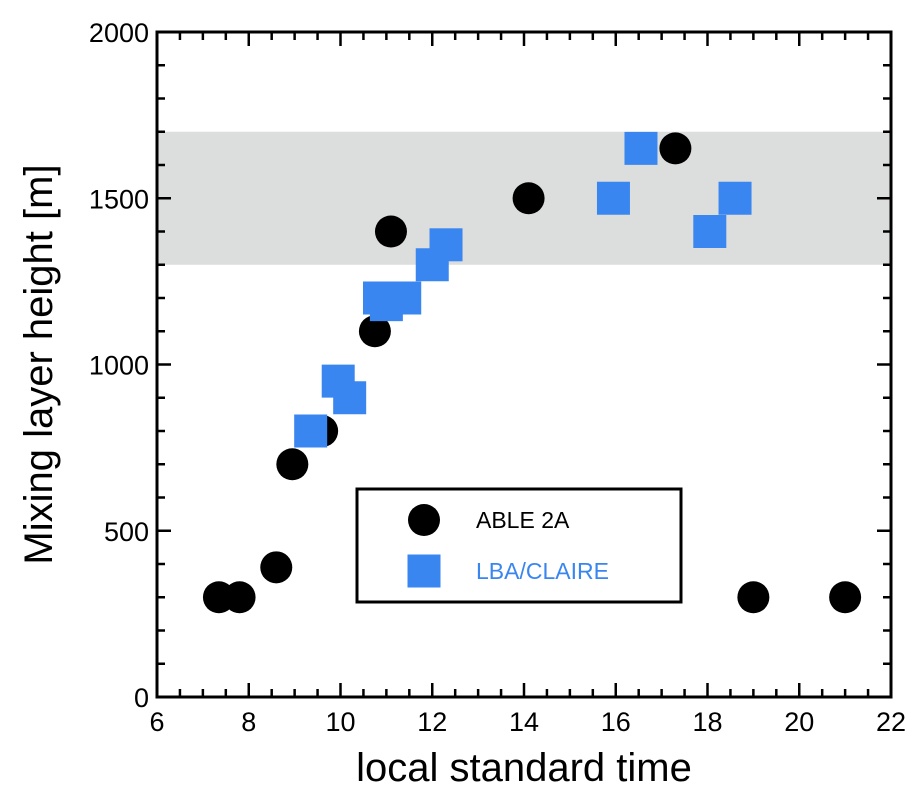  I want to click on x-tick-label: 18, so click(707, 722).